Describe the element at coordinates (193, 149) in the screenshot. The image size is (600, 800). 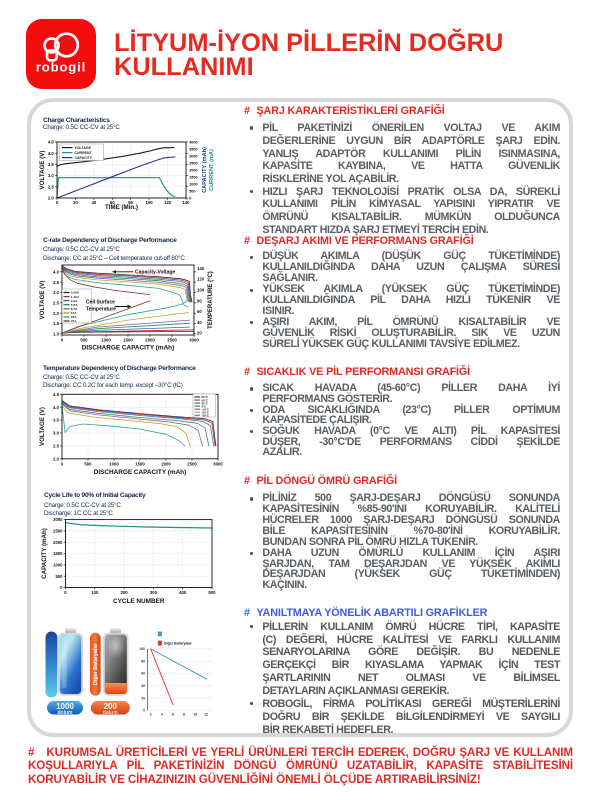
I see `svg-text: 3500` at that location.